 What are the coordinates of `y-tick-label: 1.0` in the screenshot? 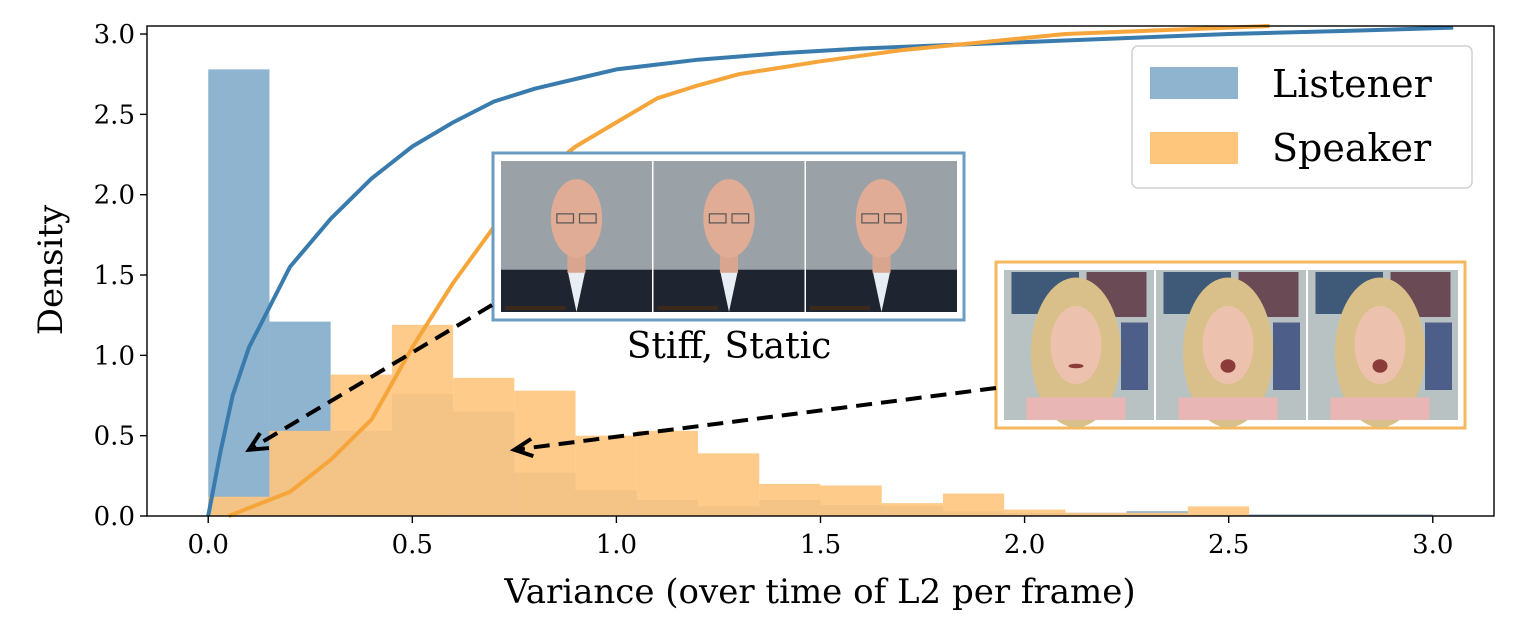 It's located at (114, 356).